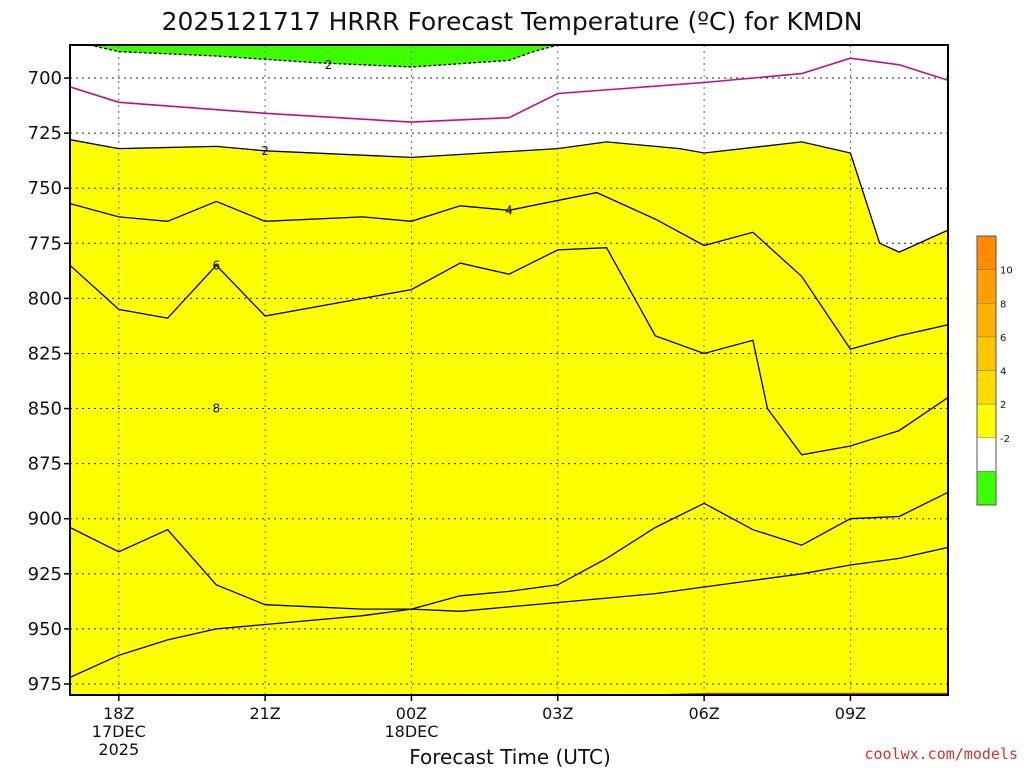  I want to click on x-tick-label: 09Z, so click(850, 713).